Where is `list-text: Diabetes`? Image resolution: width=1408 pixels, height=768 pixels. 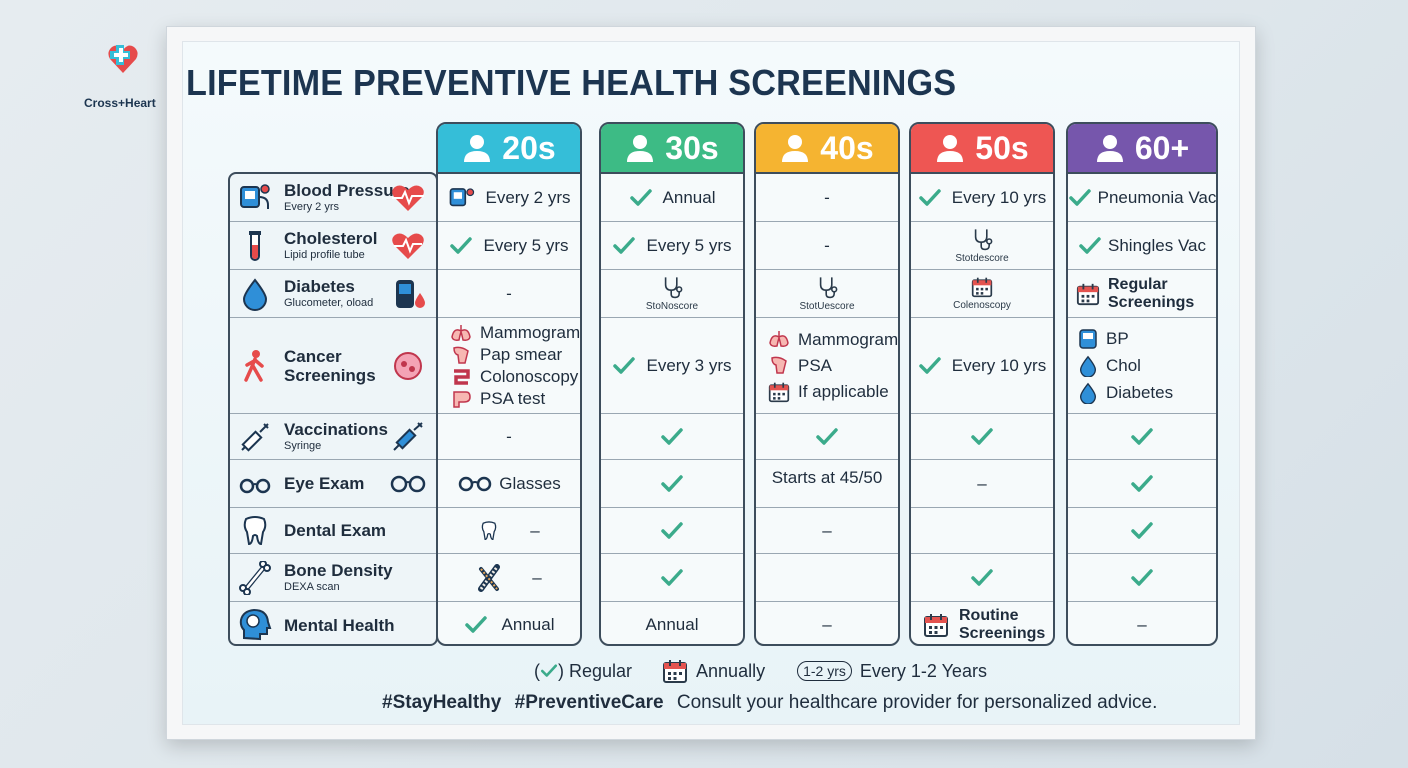 list-text: Diabetes is located at coordinates (1140, 392).